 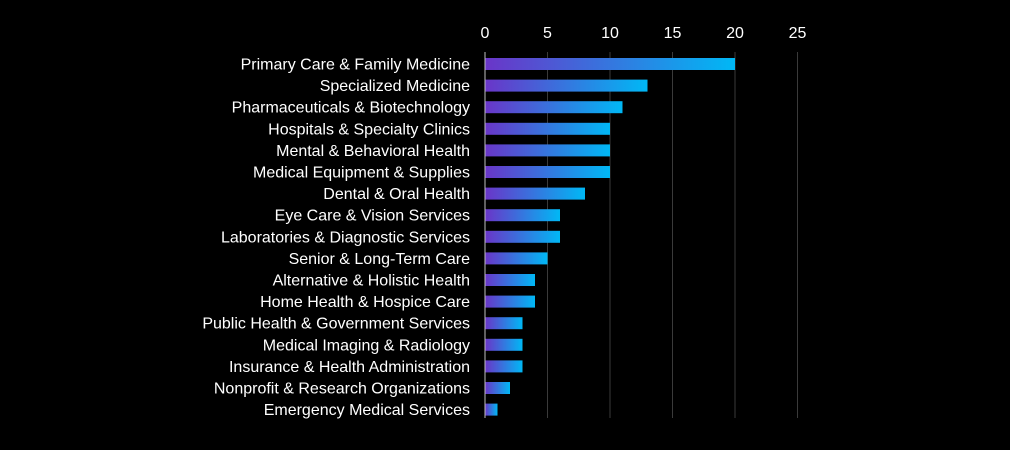 I want to click on x-tick-label: 10, so click(x=610, y=33).